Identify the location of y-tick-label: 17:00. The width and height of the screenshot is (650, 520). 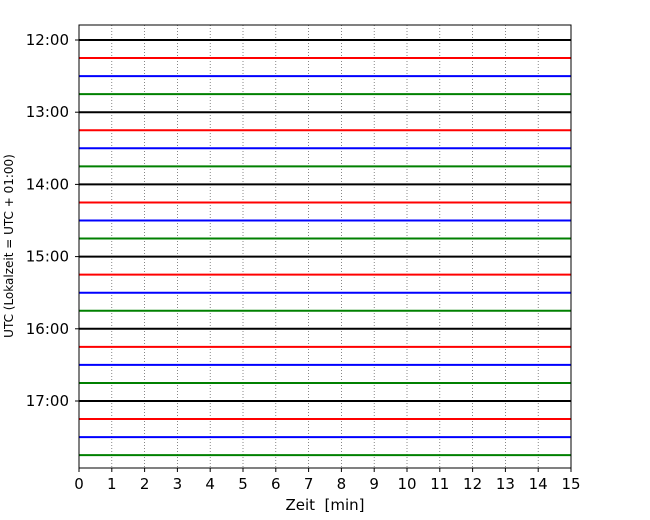
(47, 401).